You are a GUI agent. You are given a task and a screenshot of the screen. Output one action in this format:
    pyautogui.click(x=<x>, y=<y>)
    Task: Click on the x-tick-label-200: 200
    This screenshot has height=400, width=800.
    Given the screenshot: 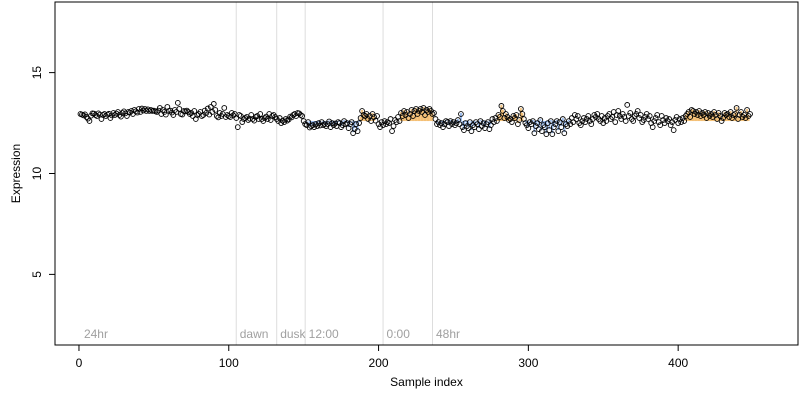 What is the action you would take?
    pyautogui.click(x=379, y=363)
    